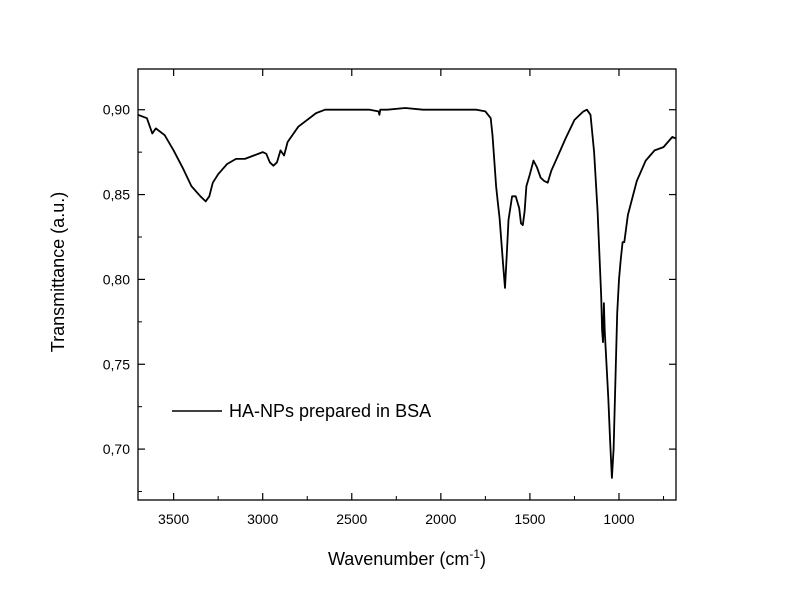  What do you see at coordinates (262, 519) in the screenshot?
I see `x-tick-label: 3000` at bounding box center [262, 519].